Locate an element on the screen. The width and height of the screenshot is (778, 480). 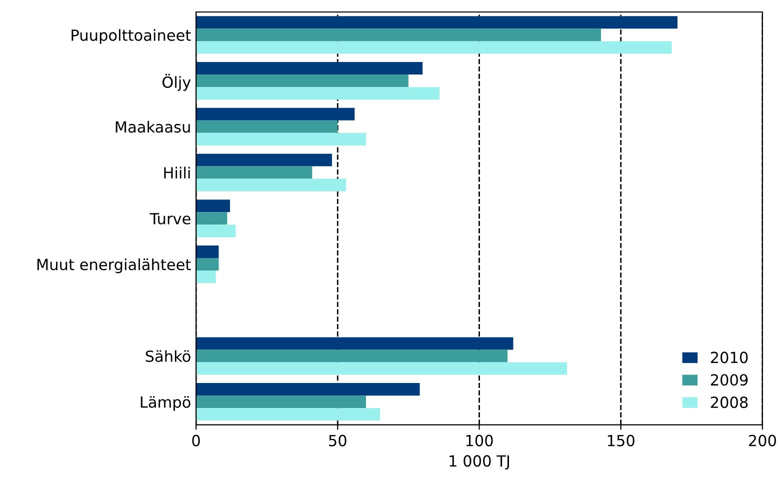
x-tick-label: 50 is located at coordinates (337, 440).